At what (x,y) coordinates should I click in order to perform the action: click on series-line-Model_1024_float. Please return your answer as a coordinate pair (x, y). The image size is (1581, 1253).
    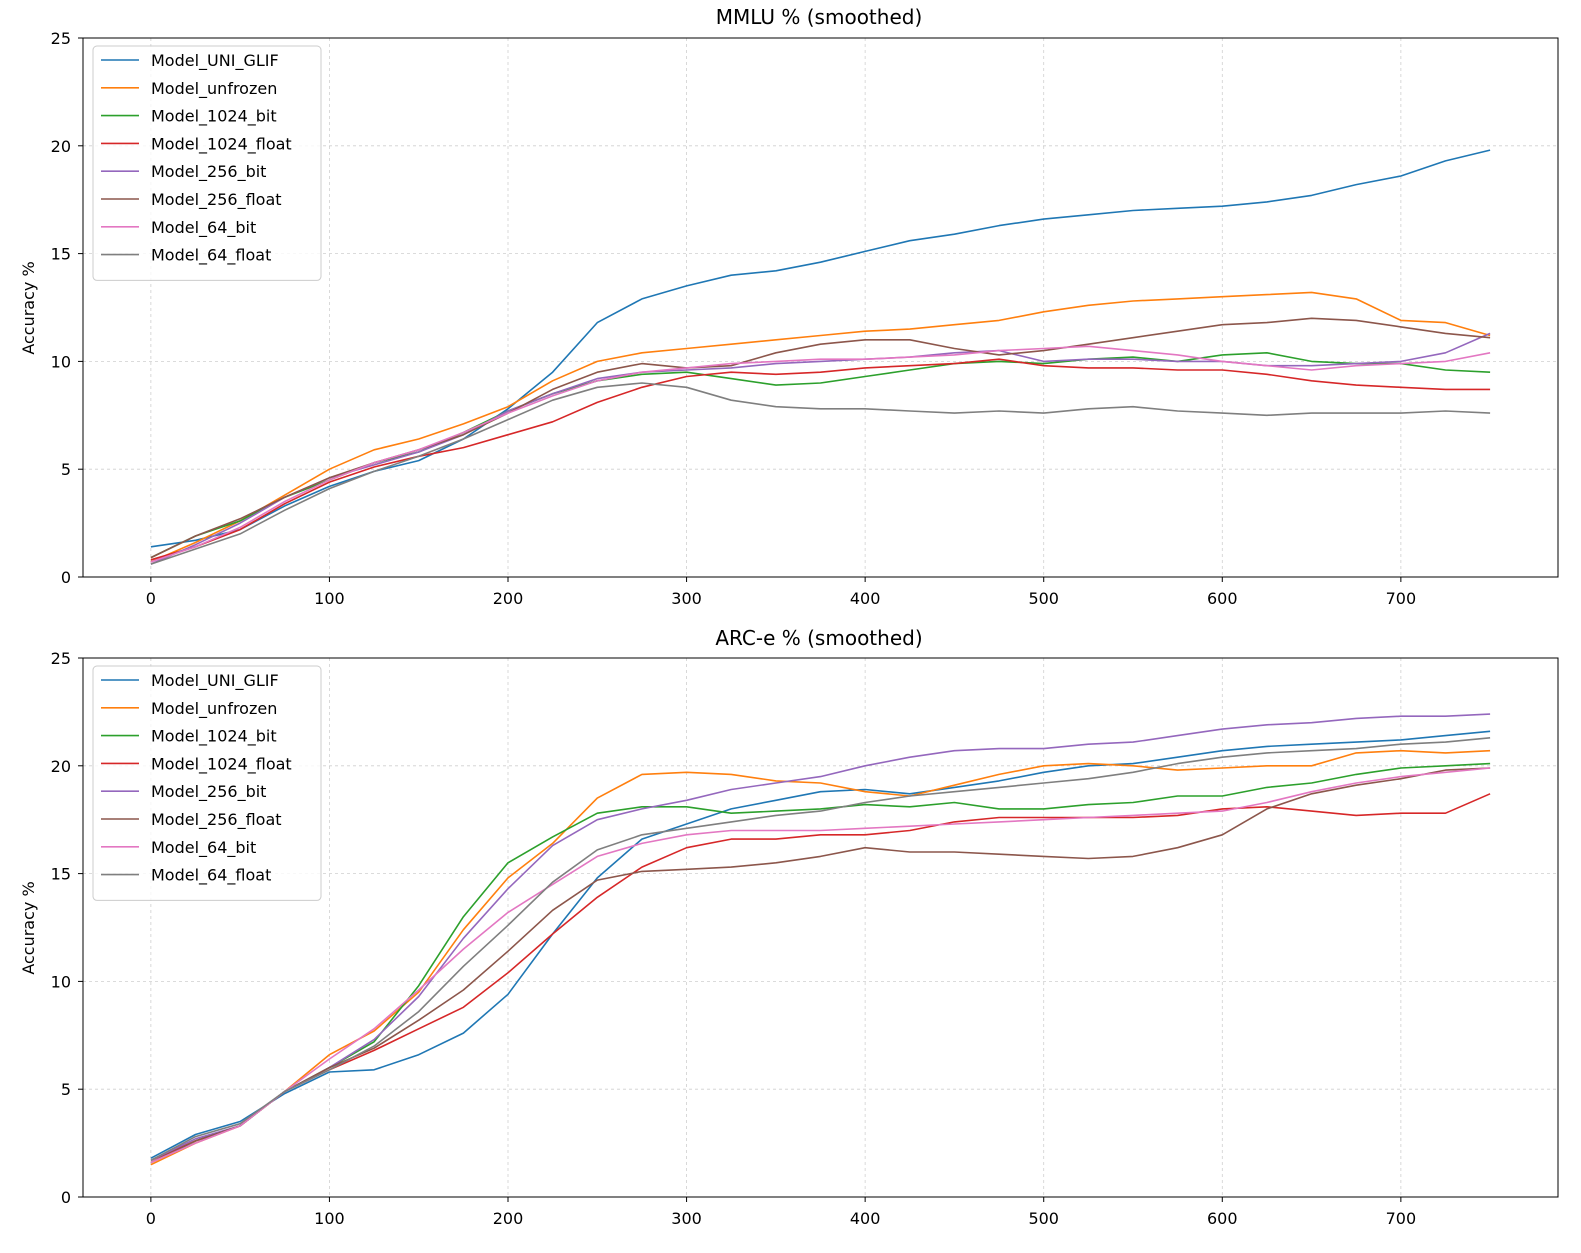
    Looking at the image, I should click on (820, 459).